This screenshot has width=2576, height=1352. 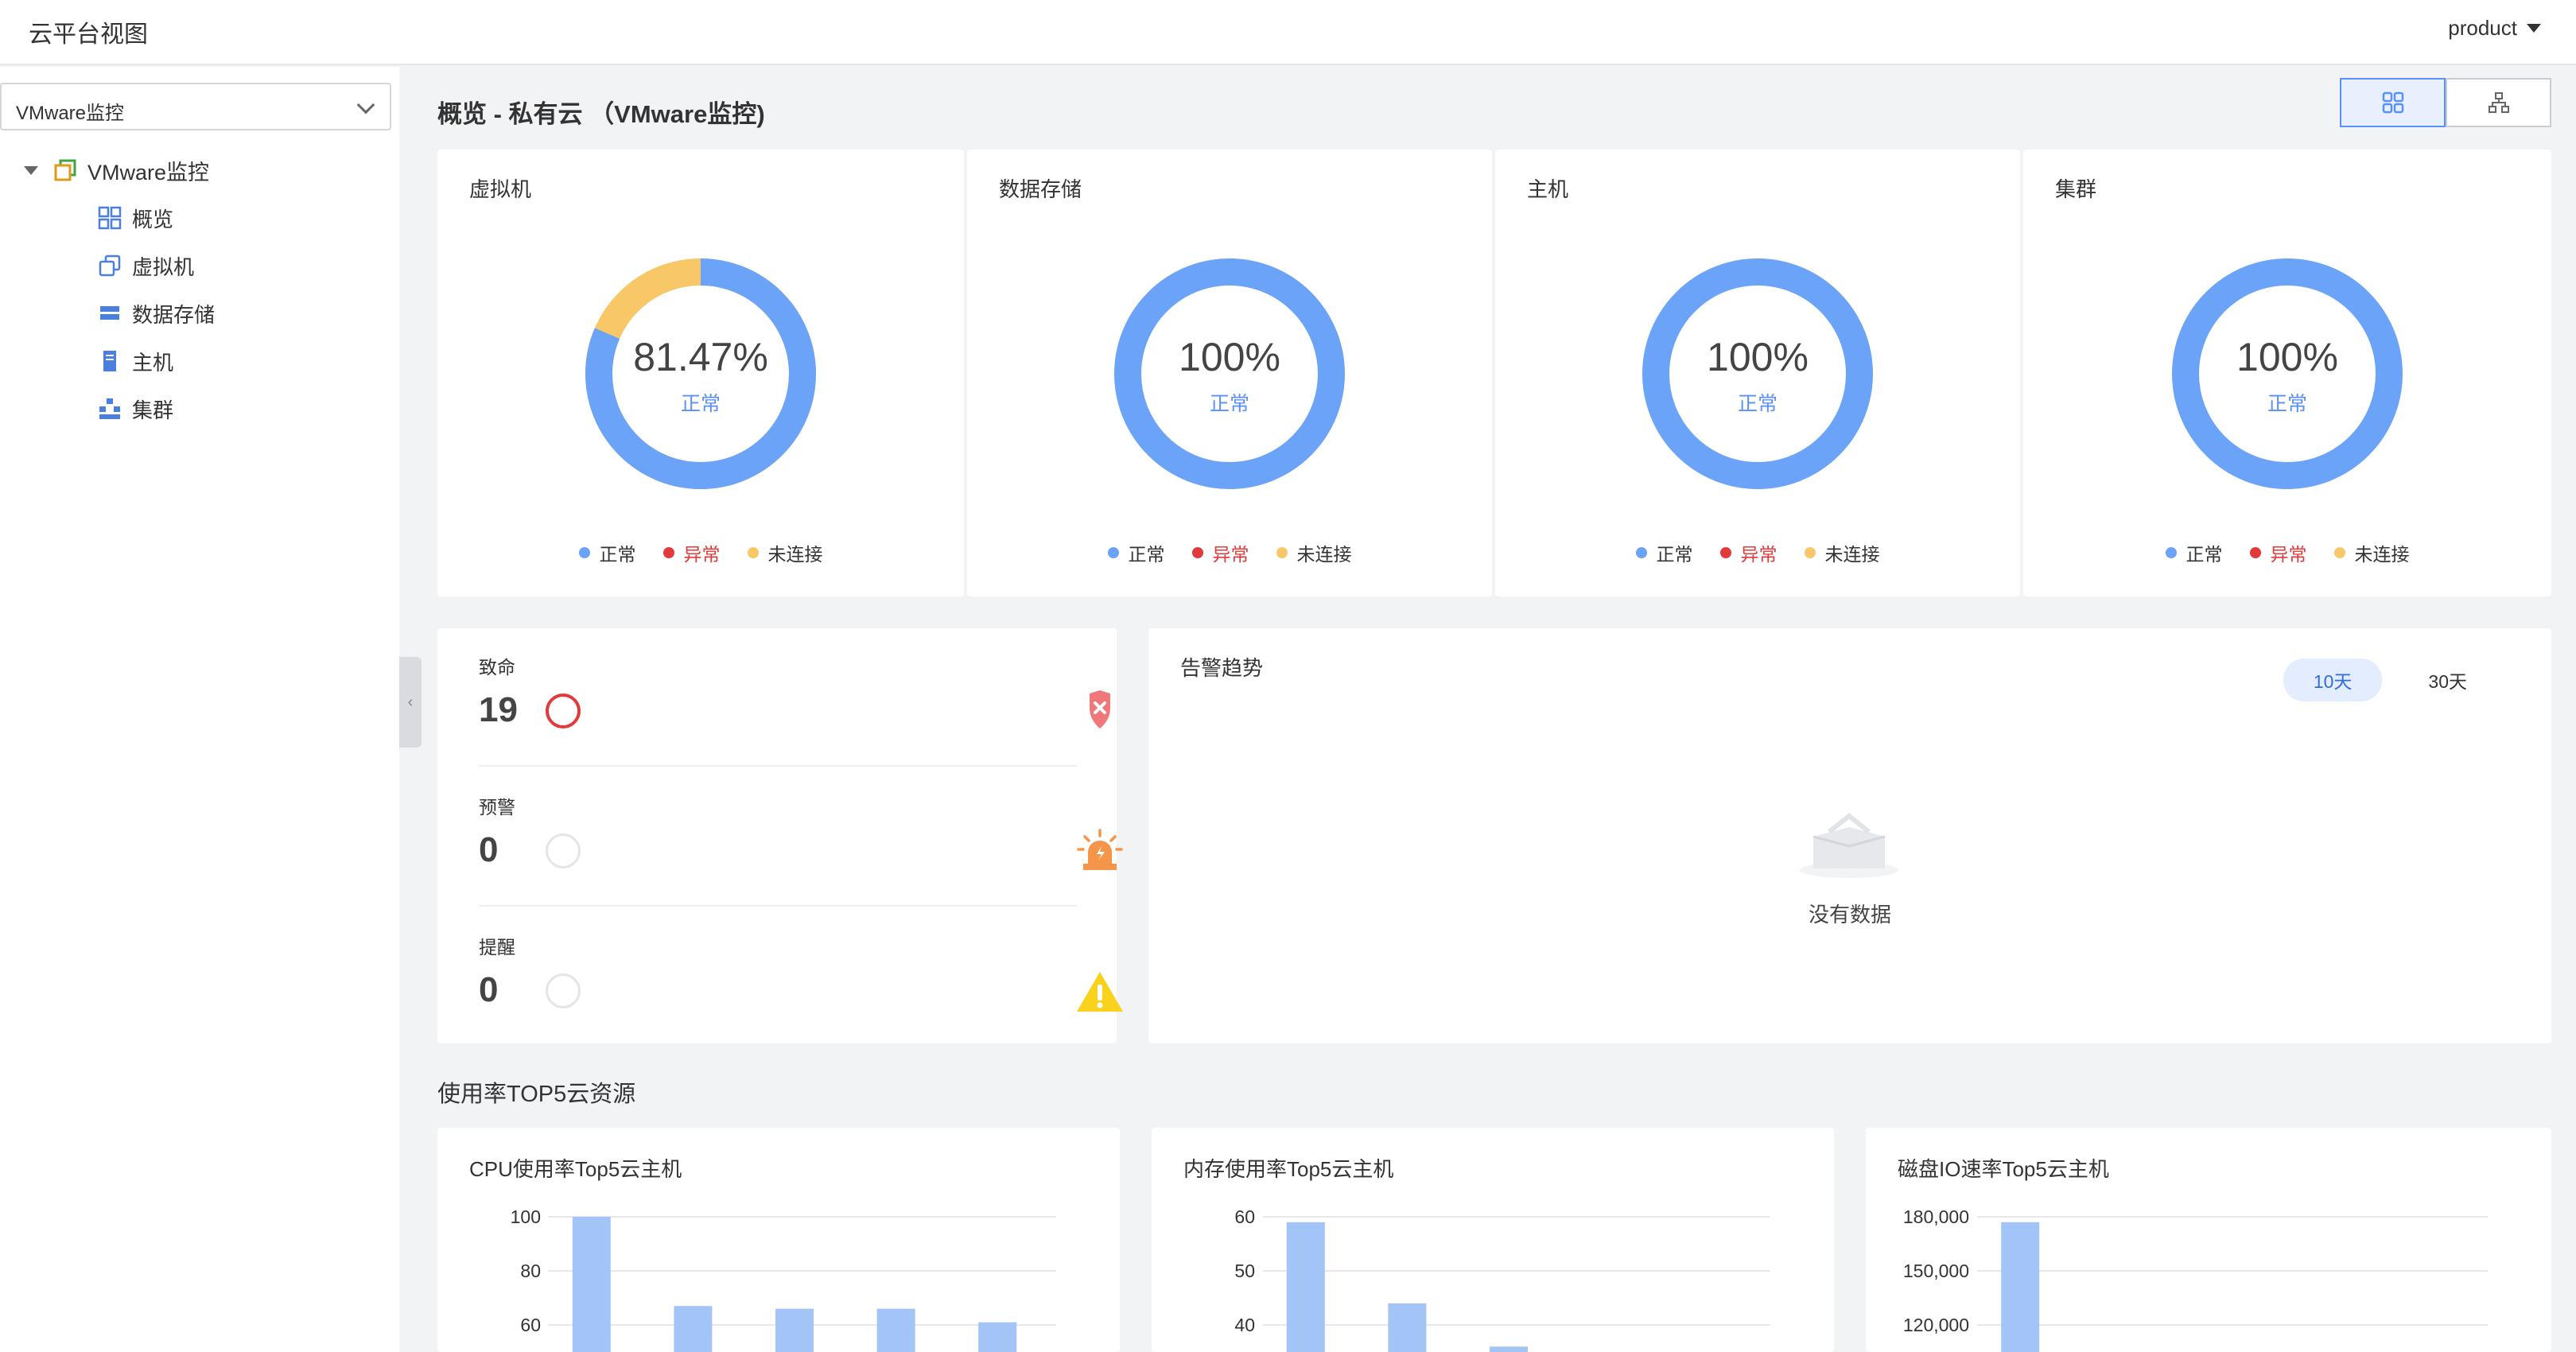 What do you see at coordinates (575, 1169) in the screenshot?
I see `chart-title: CPU使用率Top5云主机` at bounding box center [575, 1169].